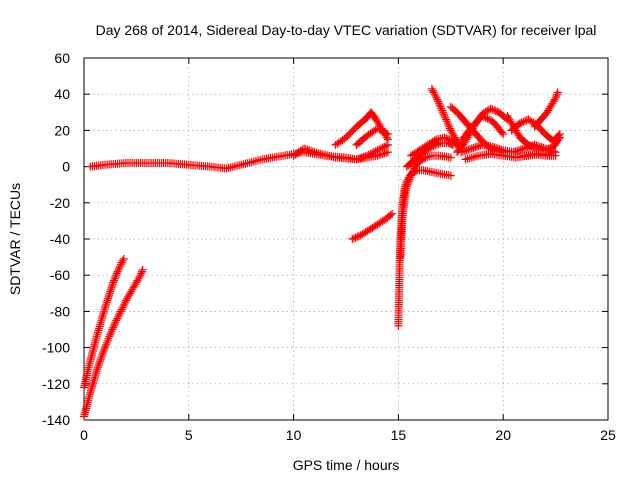  I want to click on series-arc-early-a, so click(104, 323).